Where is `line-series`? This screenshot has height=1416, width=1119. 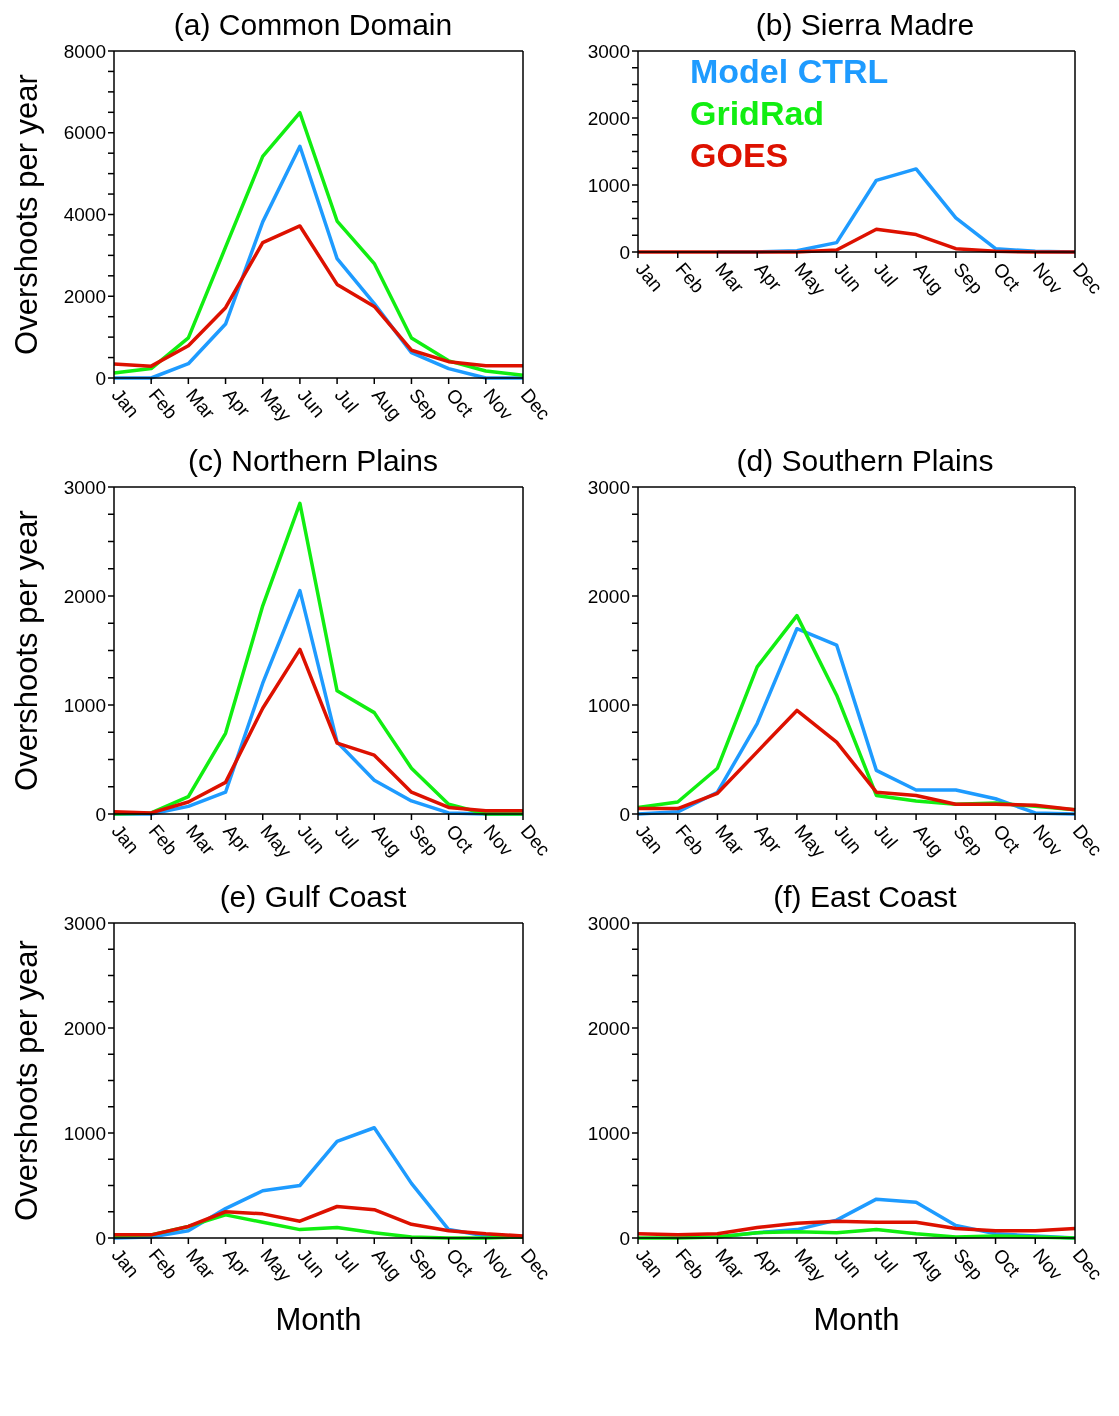
line-series is located at coordinates (318, 296).